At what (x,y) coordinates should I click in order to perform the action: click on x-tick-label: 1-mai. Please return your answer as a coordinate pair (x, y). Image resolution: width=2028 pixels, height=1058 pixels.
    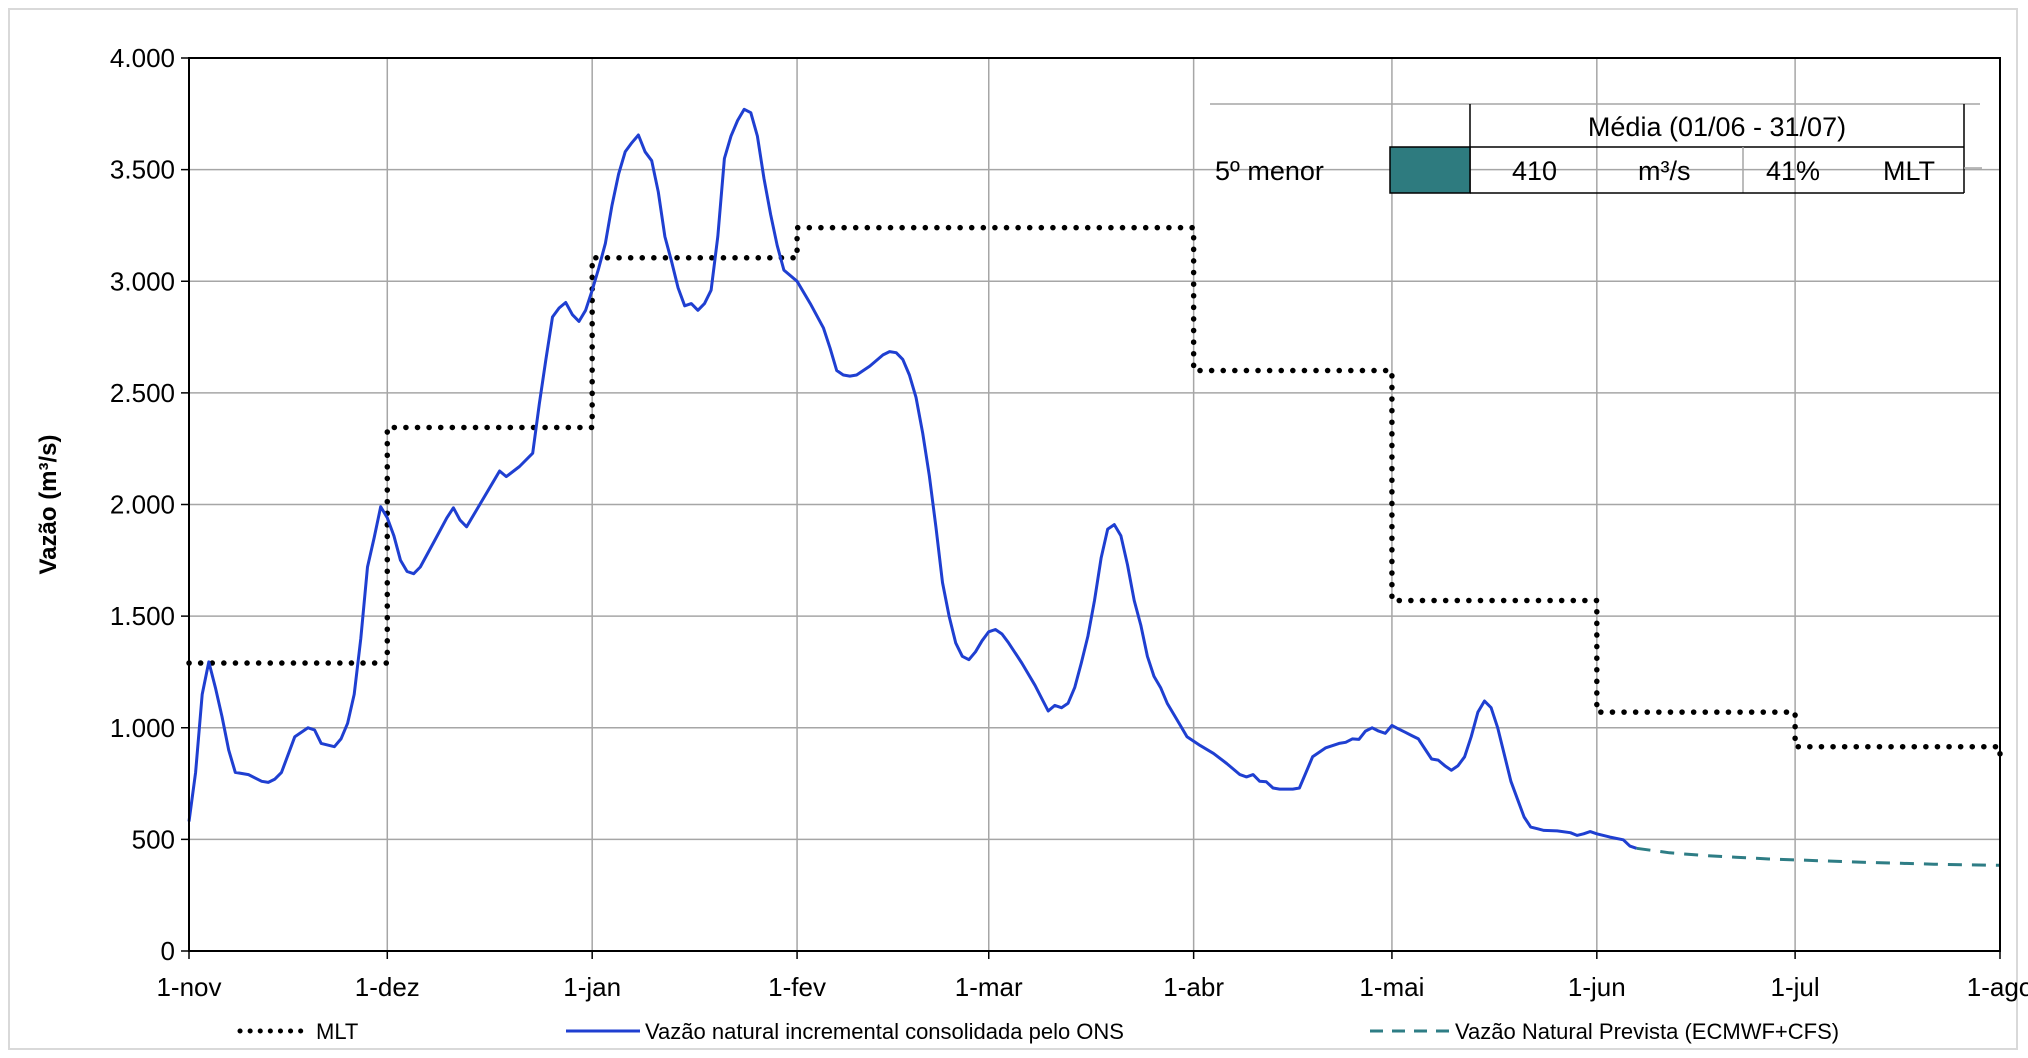
    Looking at the image, I should click on (1391, 987).